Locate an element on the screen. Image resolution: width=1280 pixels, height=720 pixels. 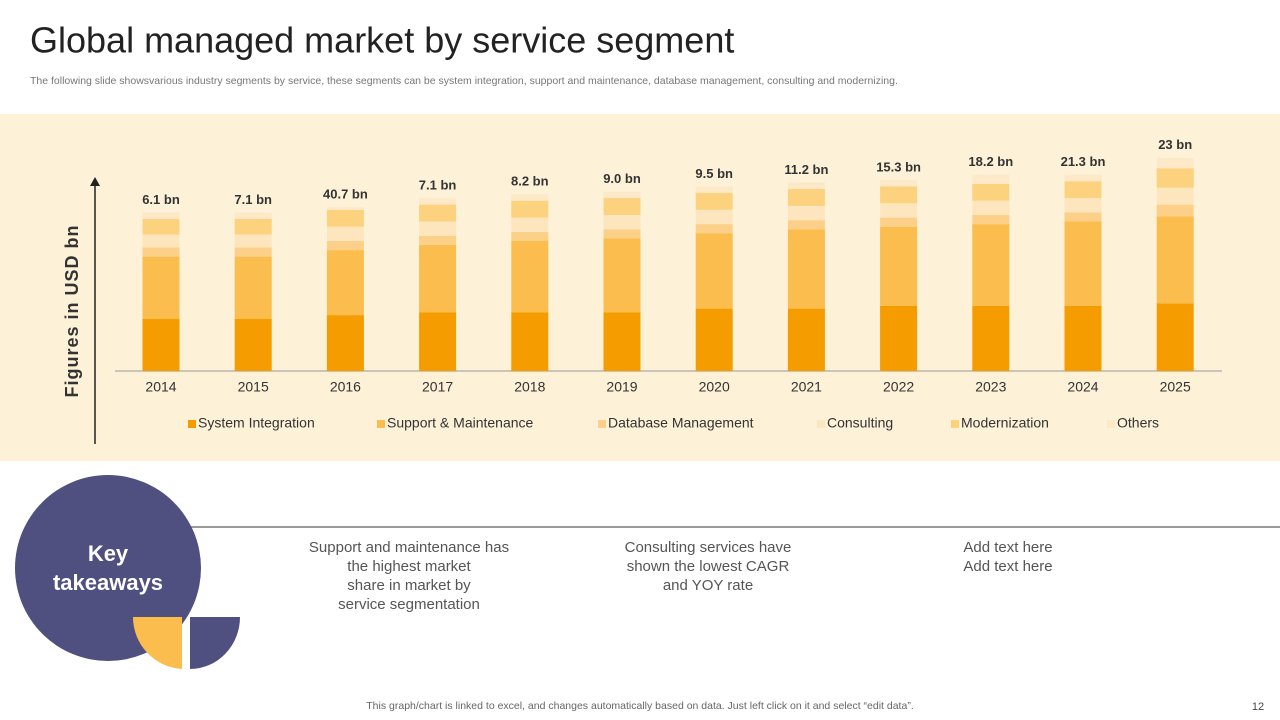
takeaway-text: share in market by is located at coordinates (409, 585).